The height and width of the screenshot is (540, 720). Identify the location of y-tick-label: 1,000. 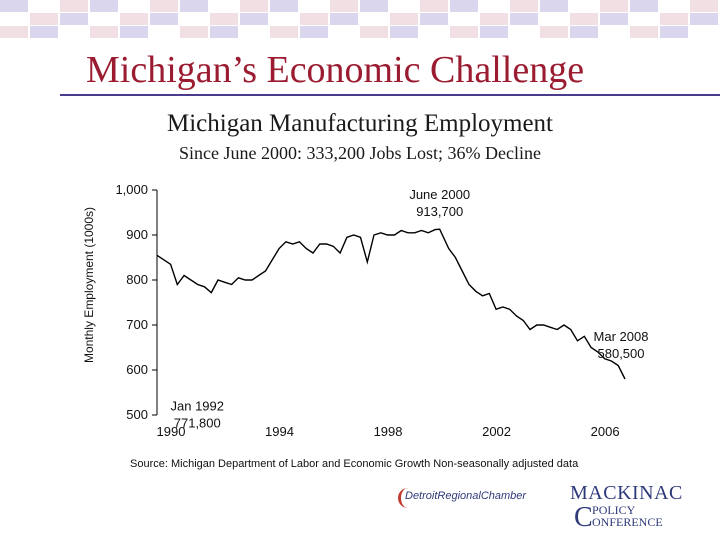
(131, 189).